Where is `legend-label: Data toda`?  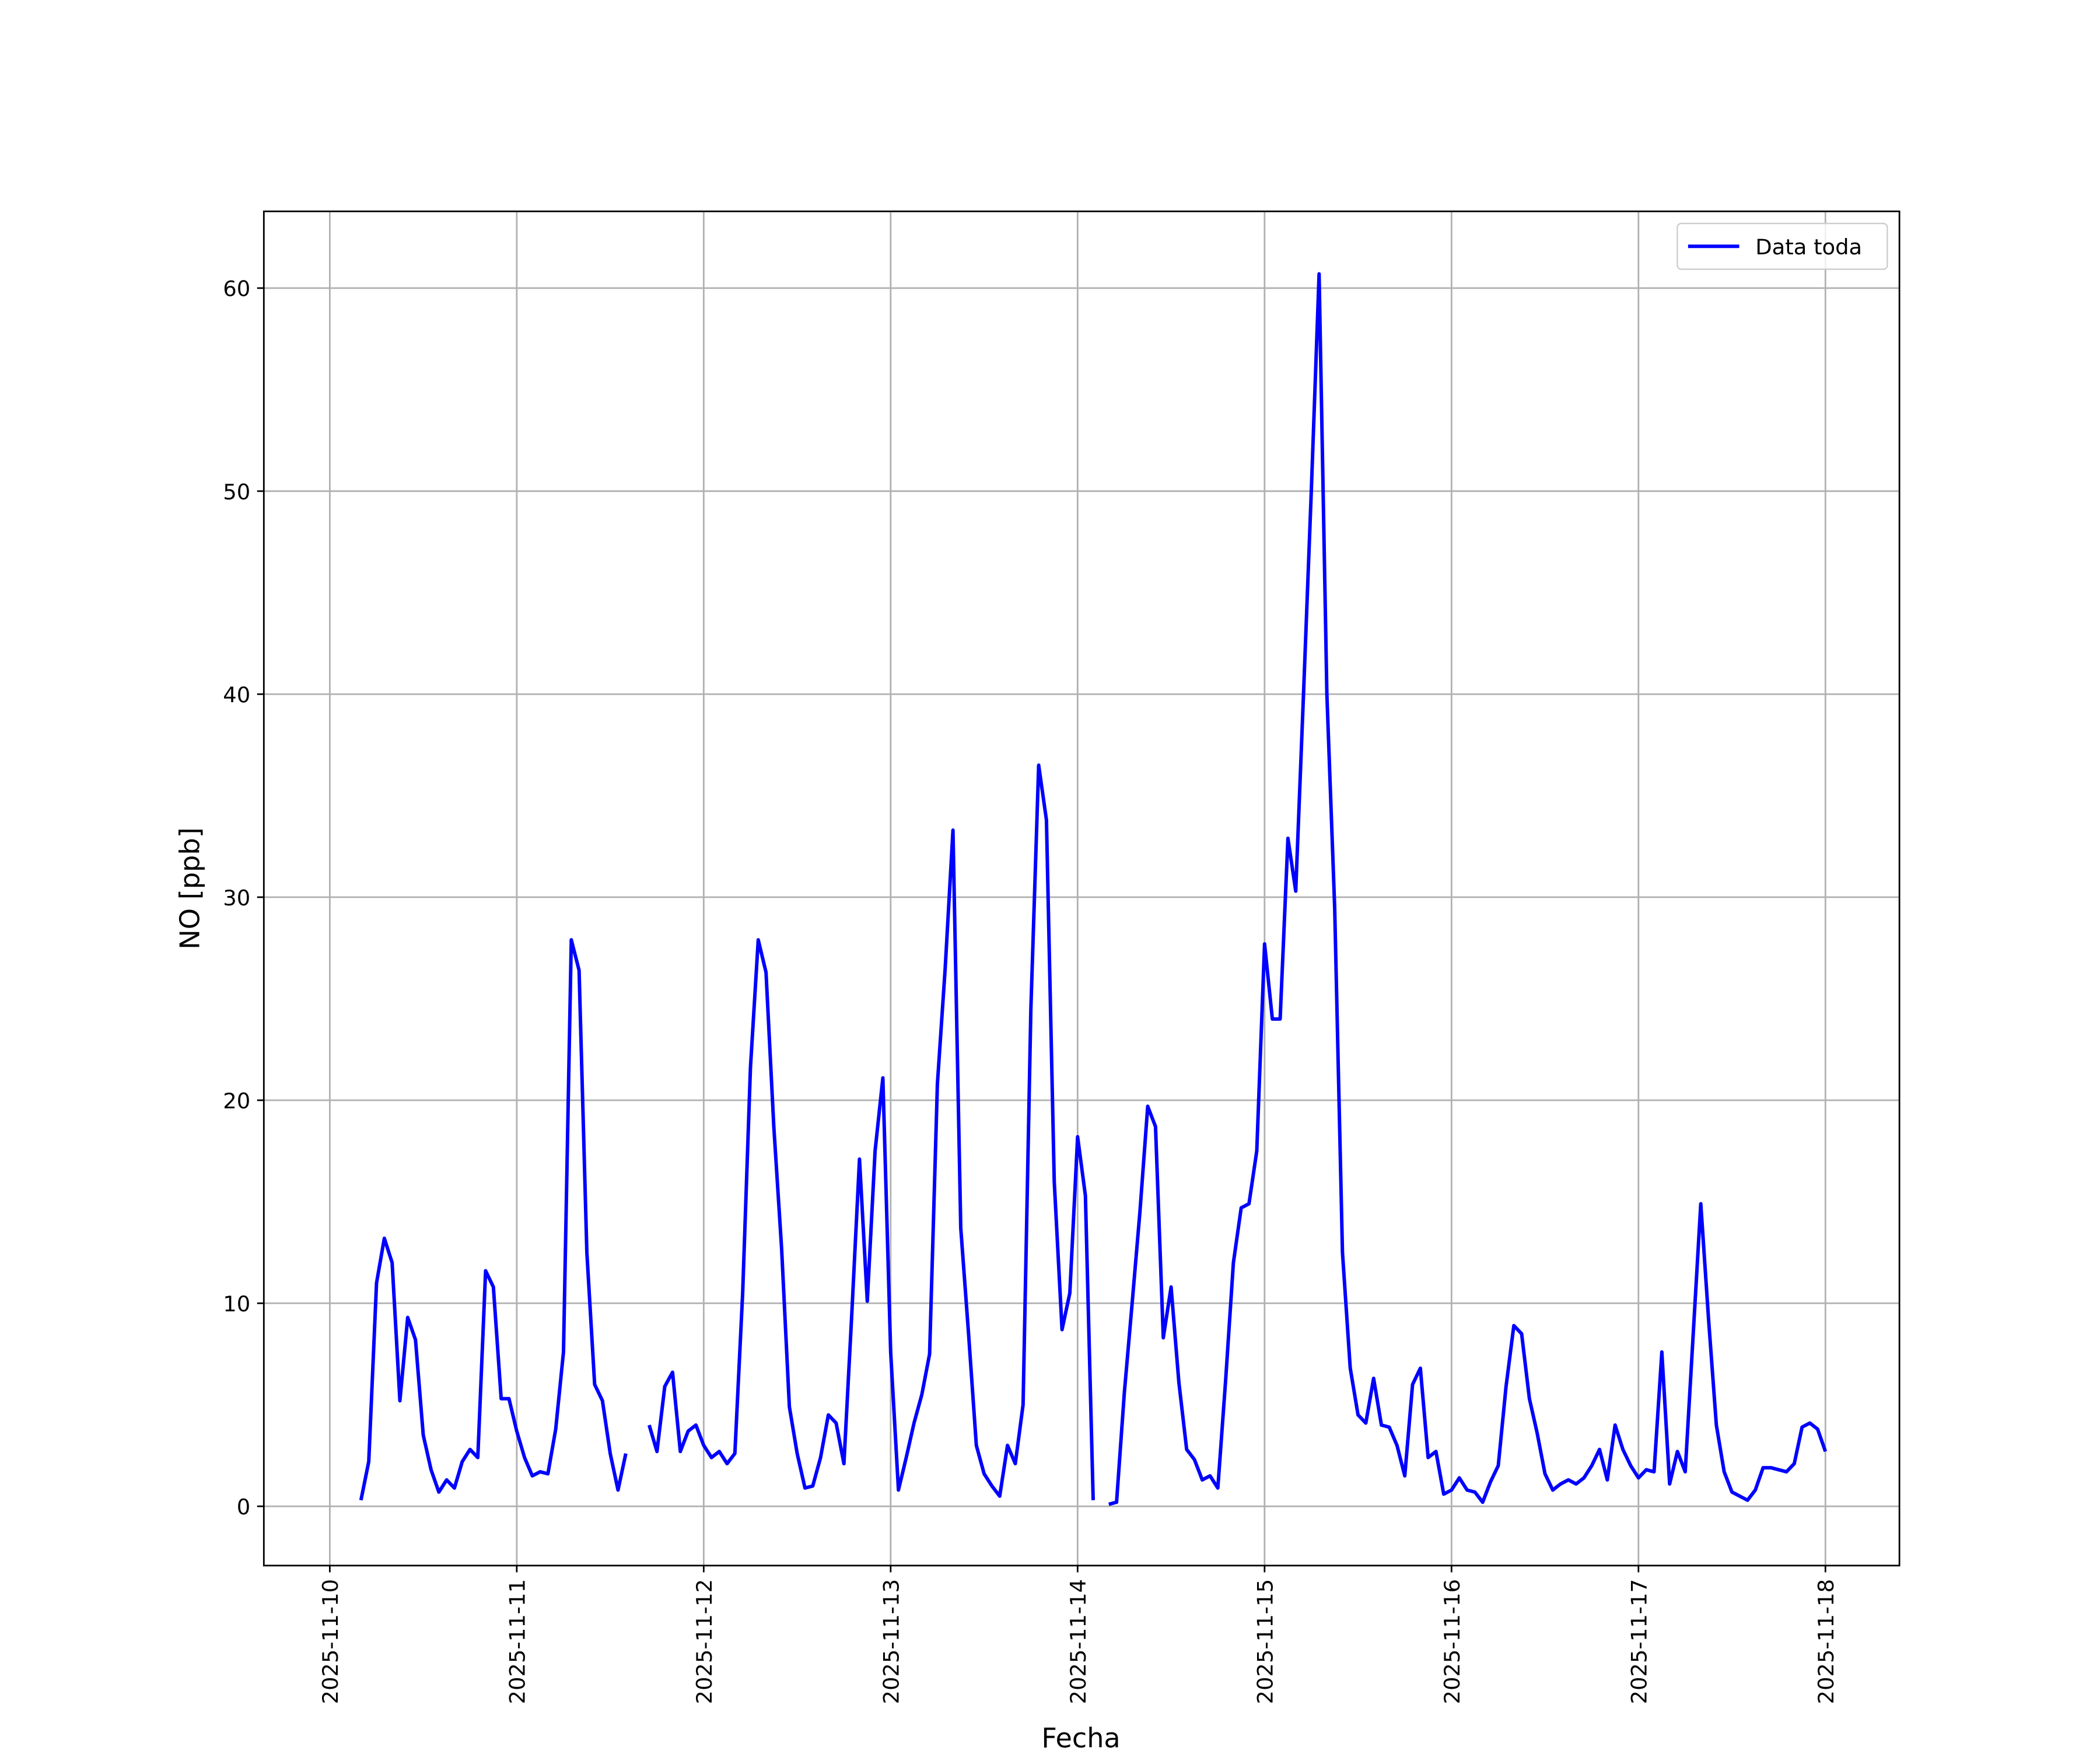
legend-label: Data toda is located at coordinates (1808, 247).